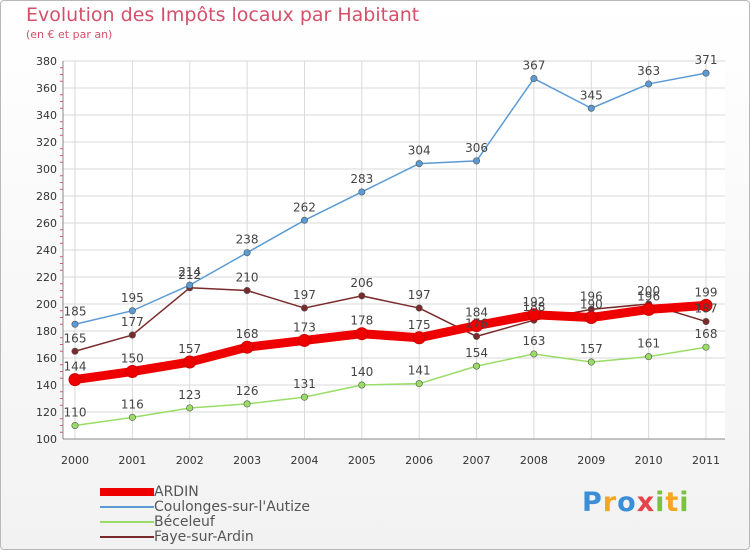 The height and width of the screenshot is (550, 750). Describe the element at coordinates (533, 307) in the screenshot. I see `data-label: 188` at that location.